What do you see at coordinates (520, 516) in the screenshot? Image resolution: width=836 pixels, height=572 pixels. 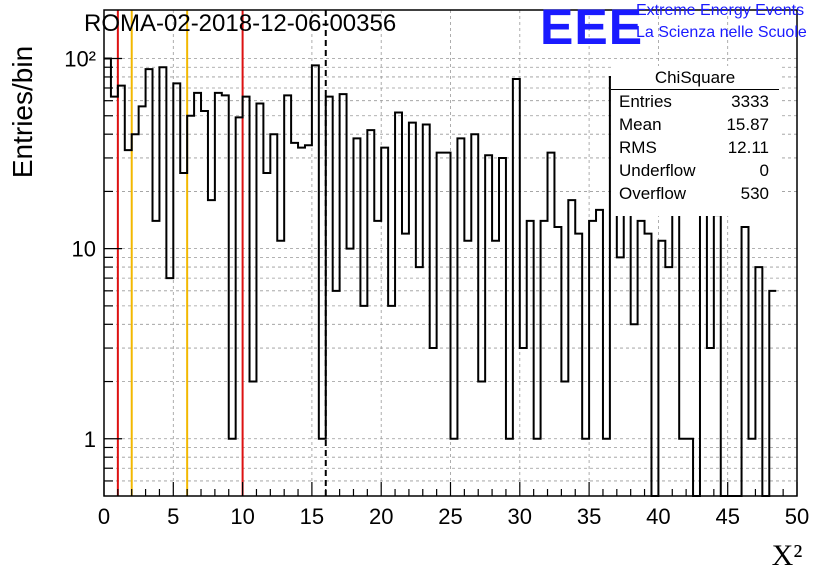 I see `x-tick-label: 30` at bounding box center [520, 516].